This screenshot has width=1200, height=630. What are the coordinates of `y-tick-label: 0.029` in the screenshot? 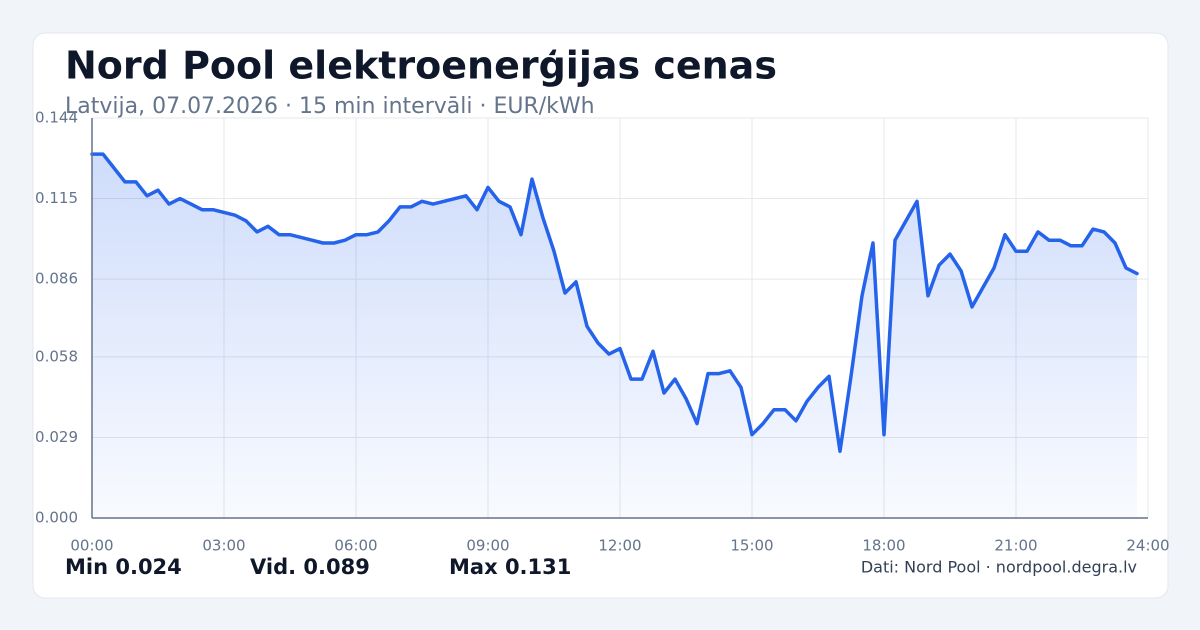 It's located at (56, 437).